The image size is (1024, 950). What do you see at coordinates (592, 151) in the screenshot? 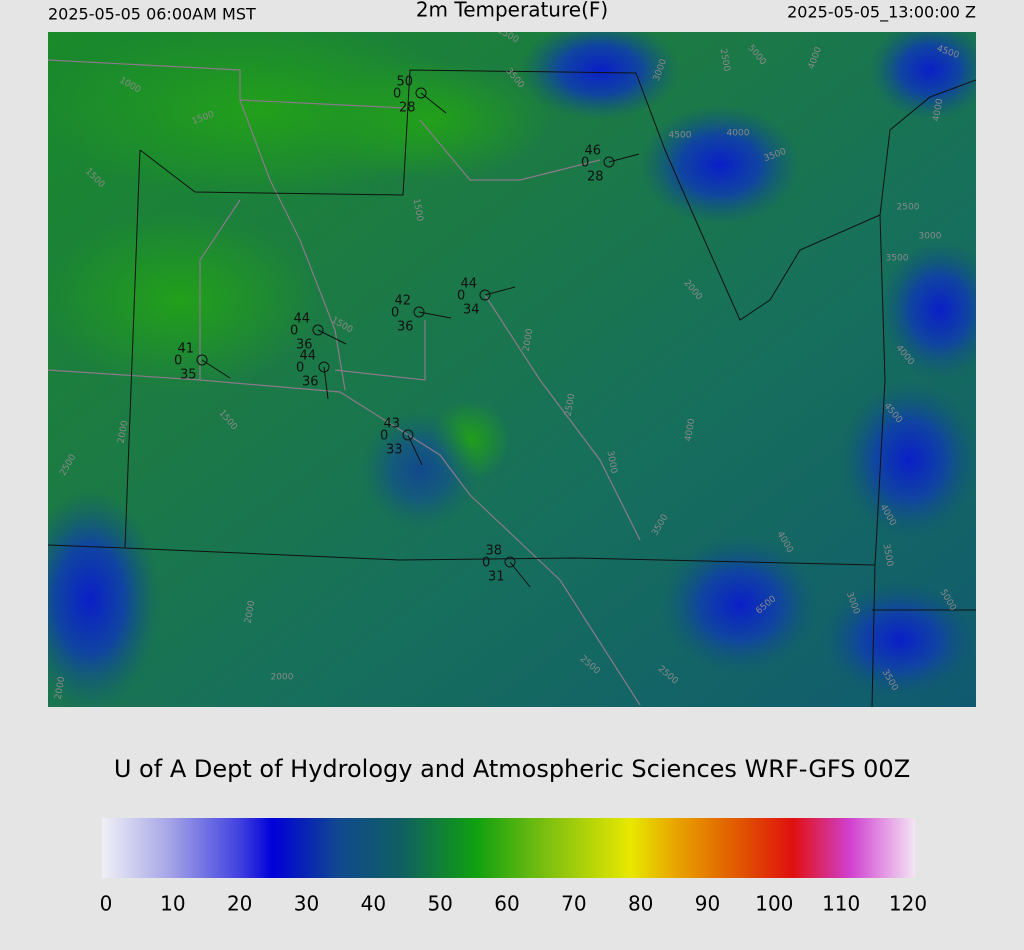
I see `temperature: 46` at bounding box center [592, 151].